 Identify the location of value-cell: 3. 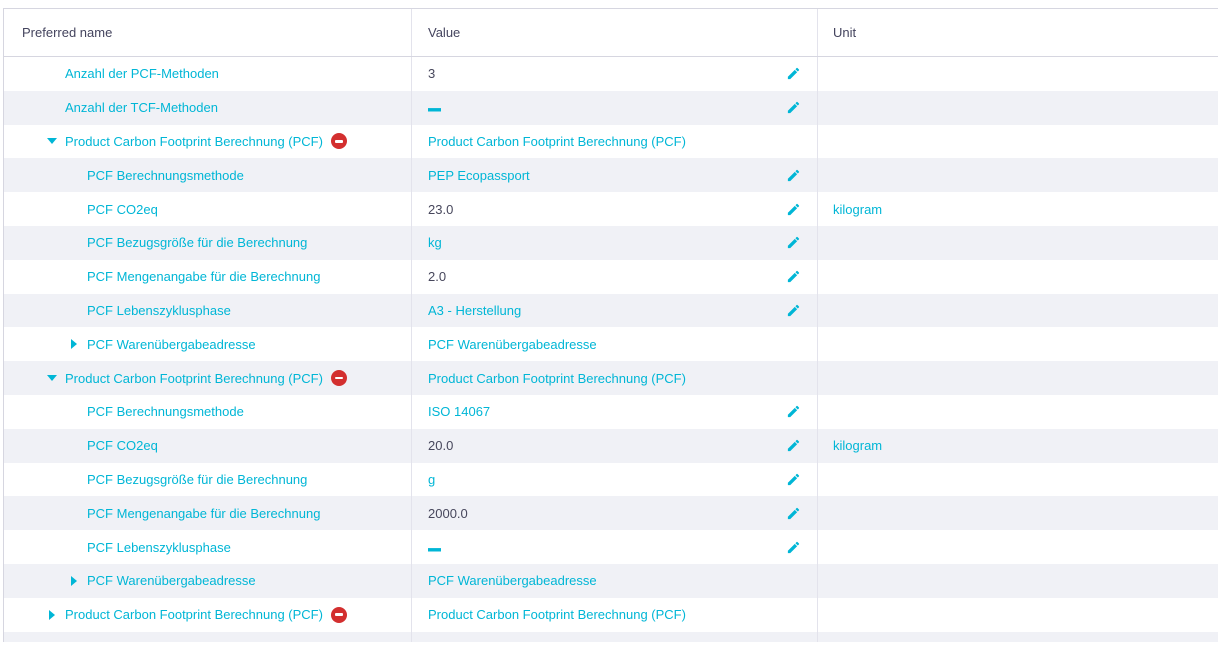
(615, 74).